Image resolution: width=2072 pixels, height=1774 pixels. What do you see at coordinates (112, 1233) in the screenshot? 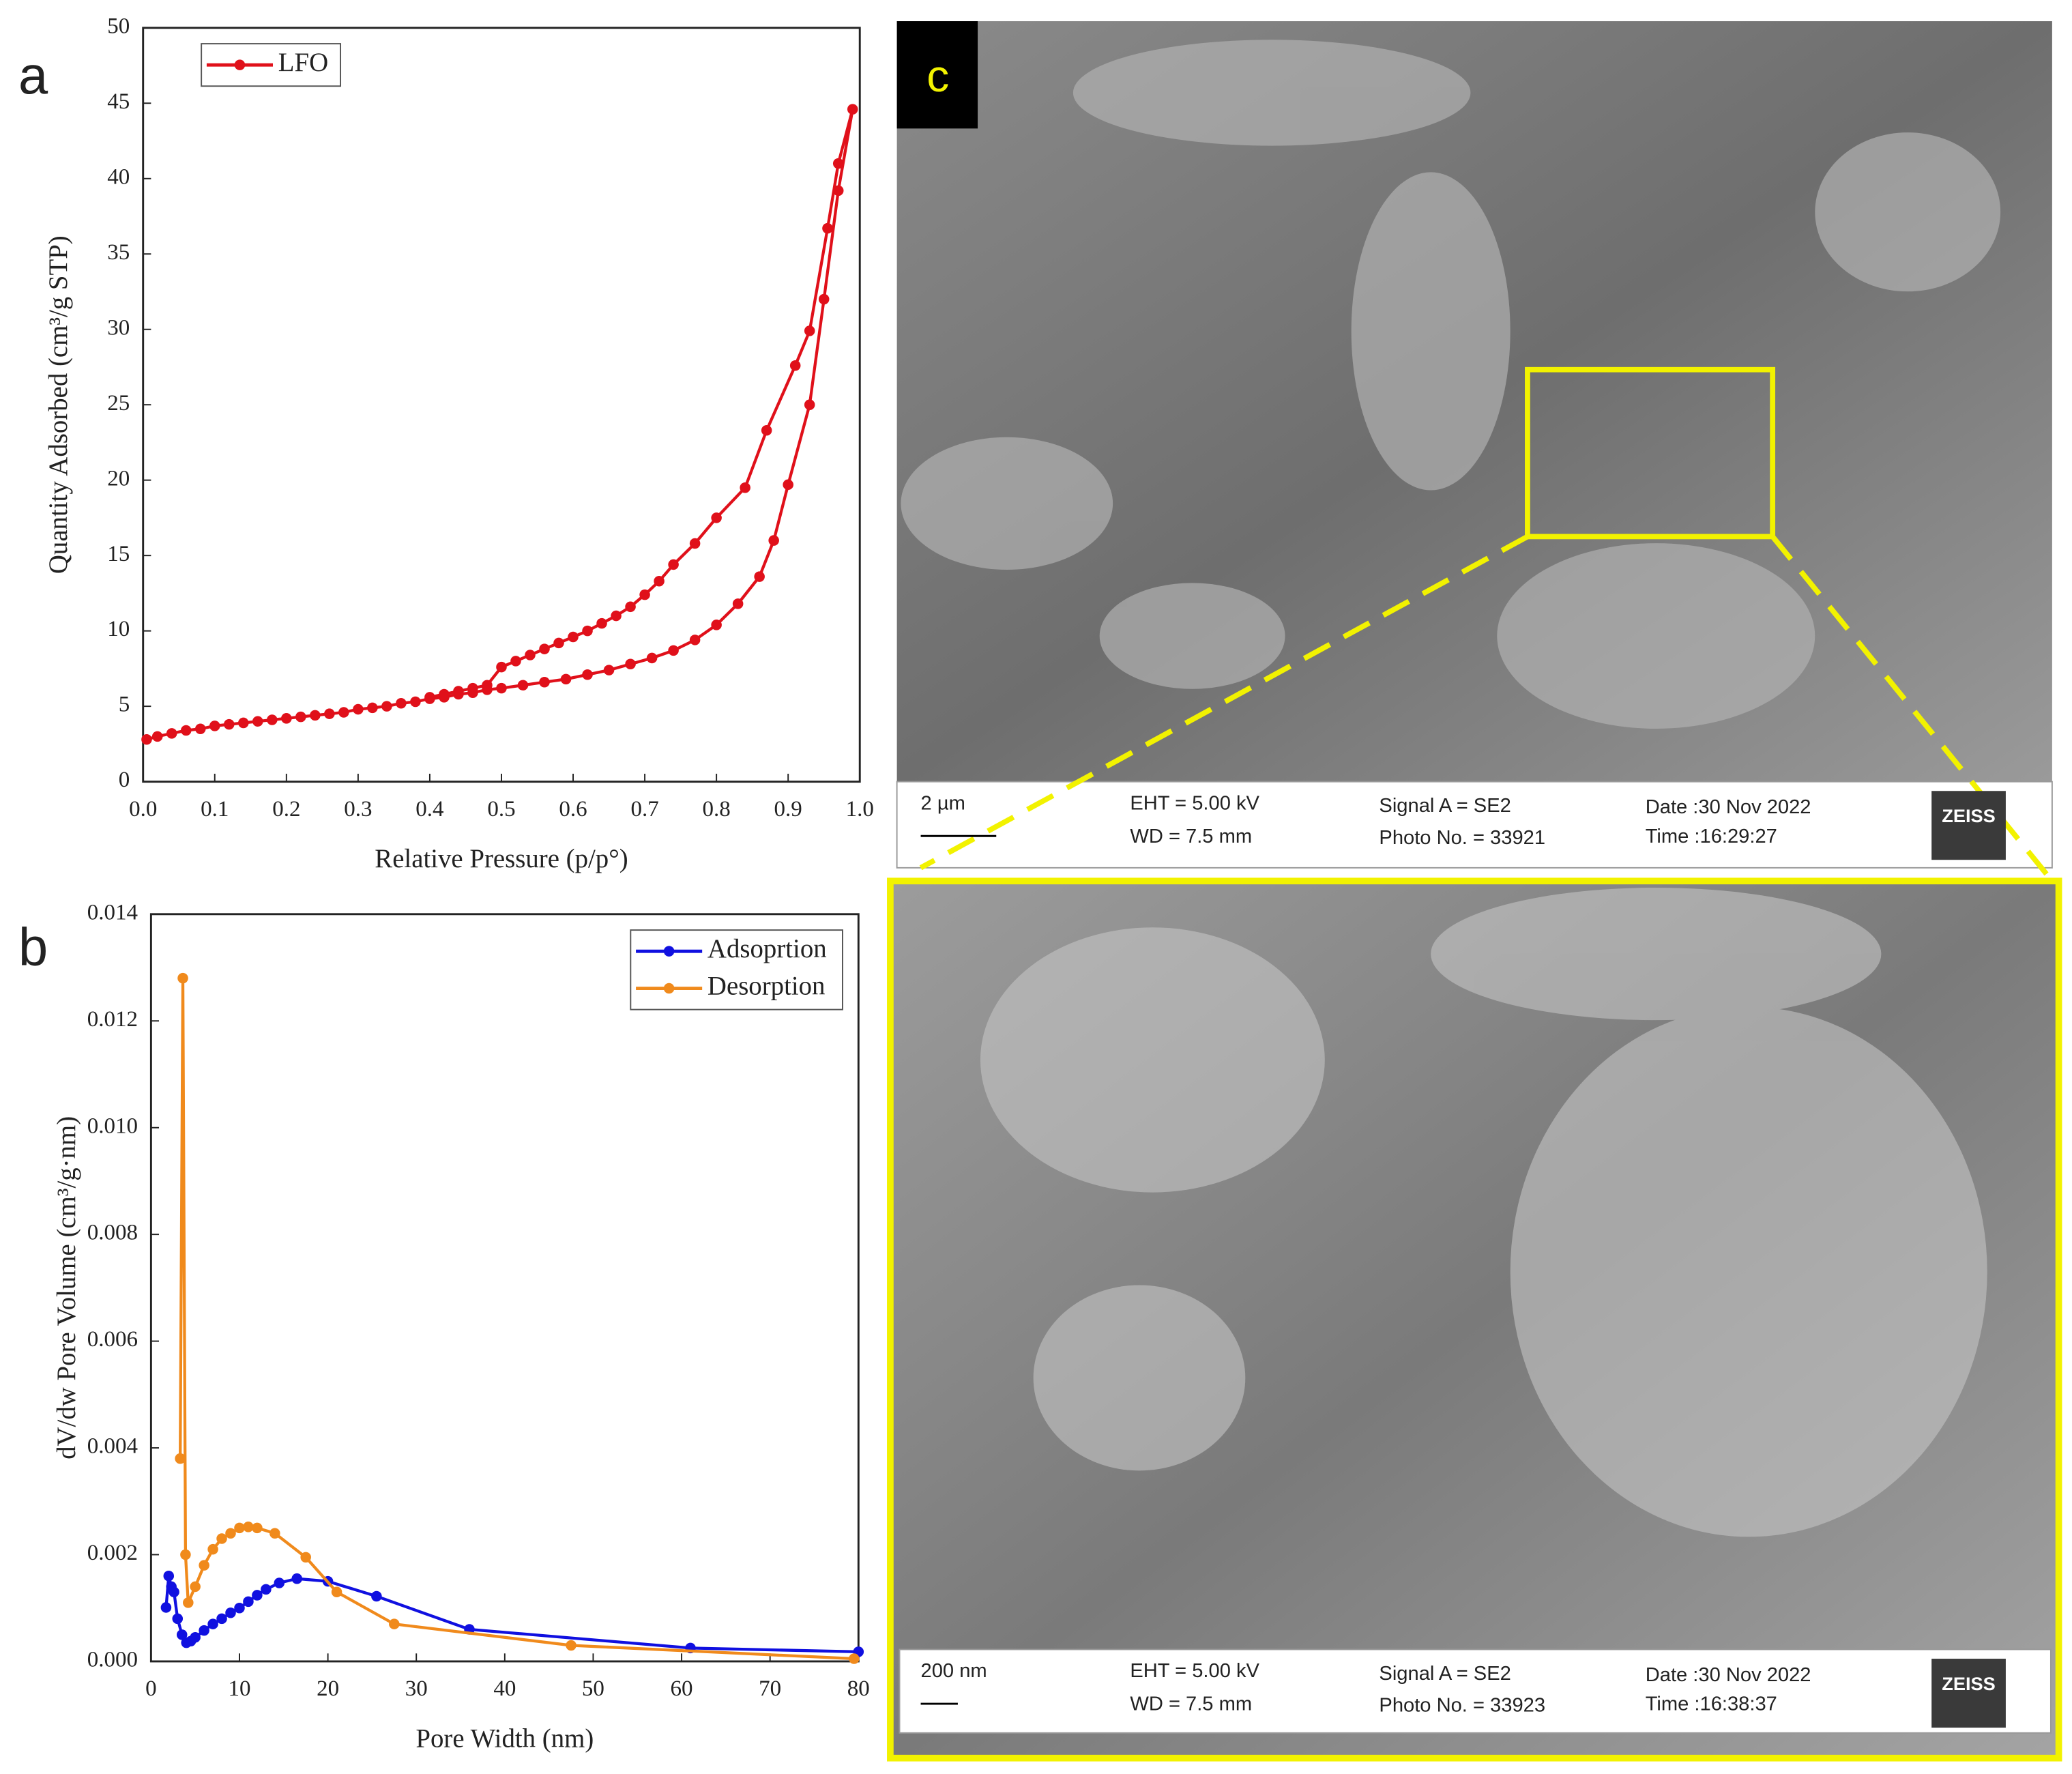
I see `y-tick-label: 0.008` at bounding box center [112, 1233].